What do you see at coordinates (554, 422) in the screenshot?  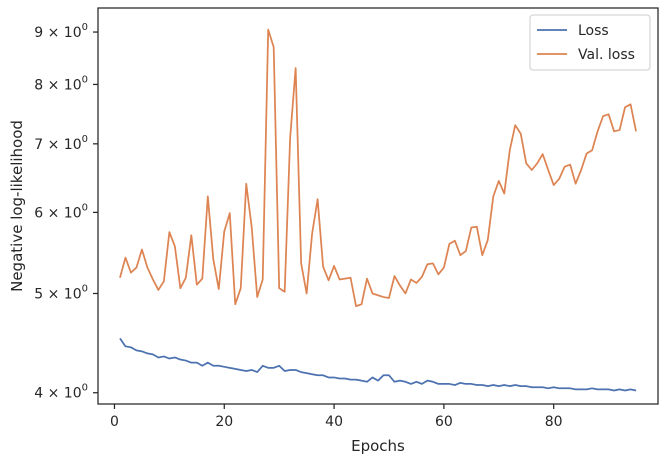 I see `x-tick-label: 80` at bounding box center [554, 422].